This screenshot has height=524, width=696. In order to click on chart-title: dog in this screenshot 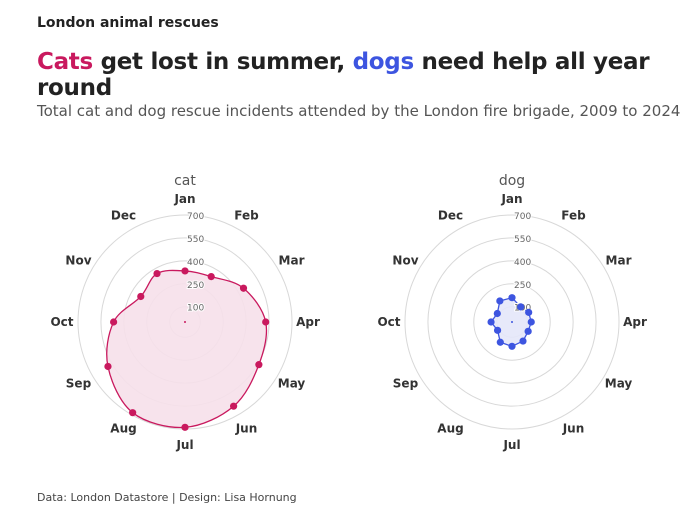, I will do `click(512, 181)`.